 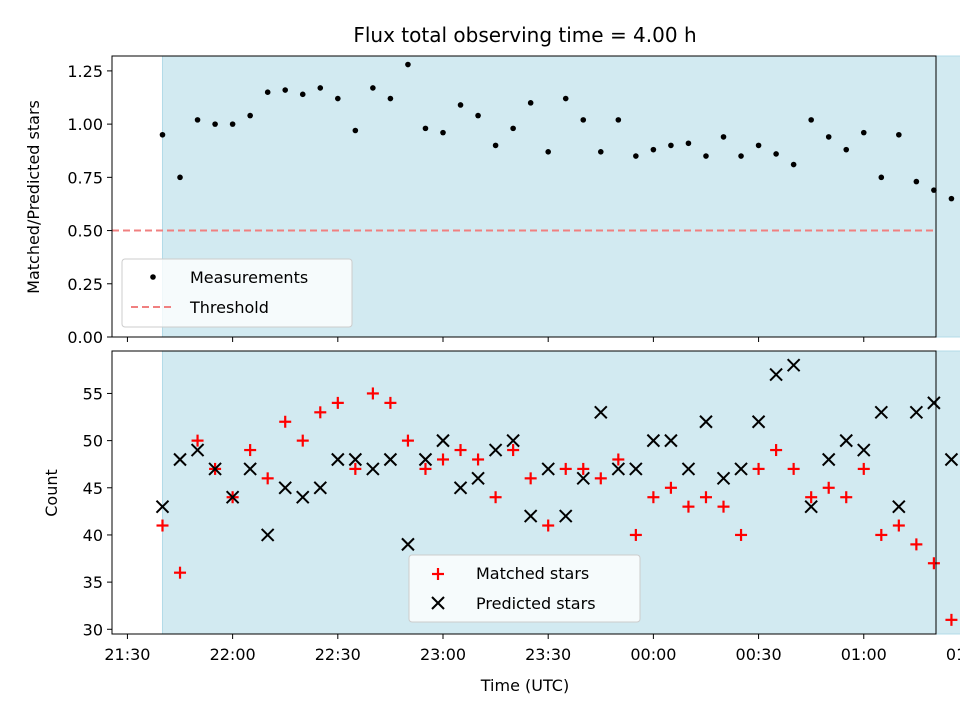 I want to click on bottom-y-tick-label: 45, so click(x=93, y=488).